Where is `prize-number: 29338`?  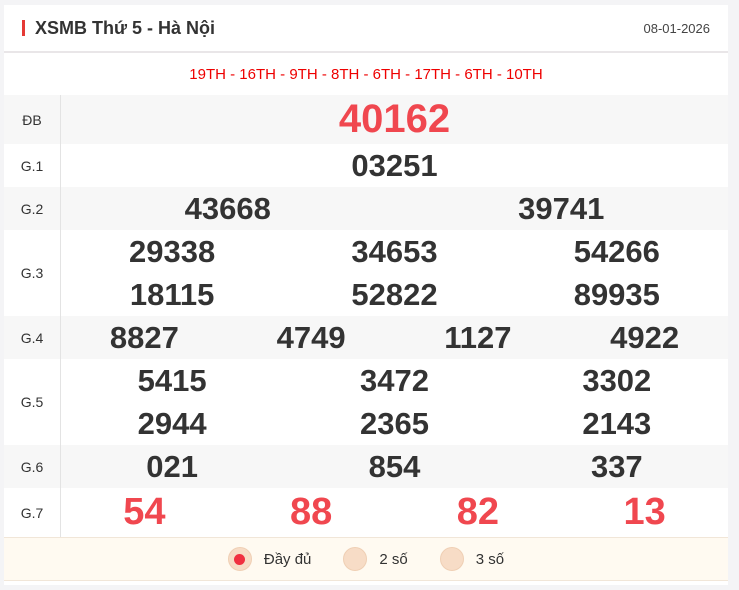 prize-number: 29338 is located at coordinates (172, 251).